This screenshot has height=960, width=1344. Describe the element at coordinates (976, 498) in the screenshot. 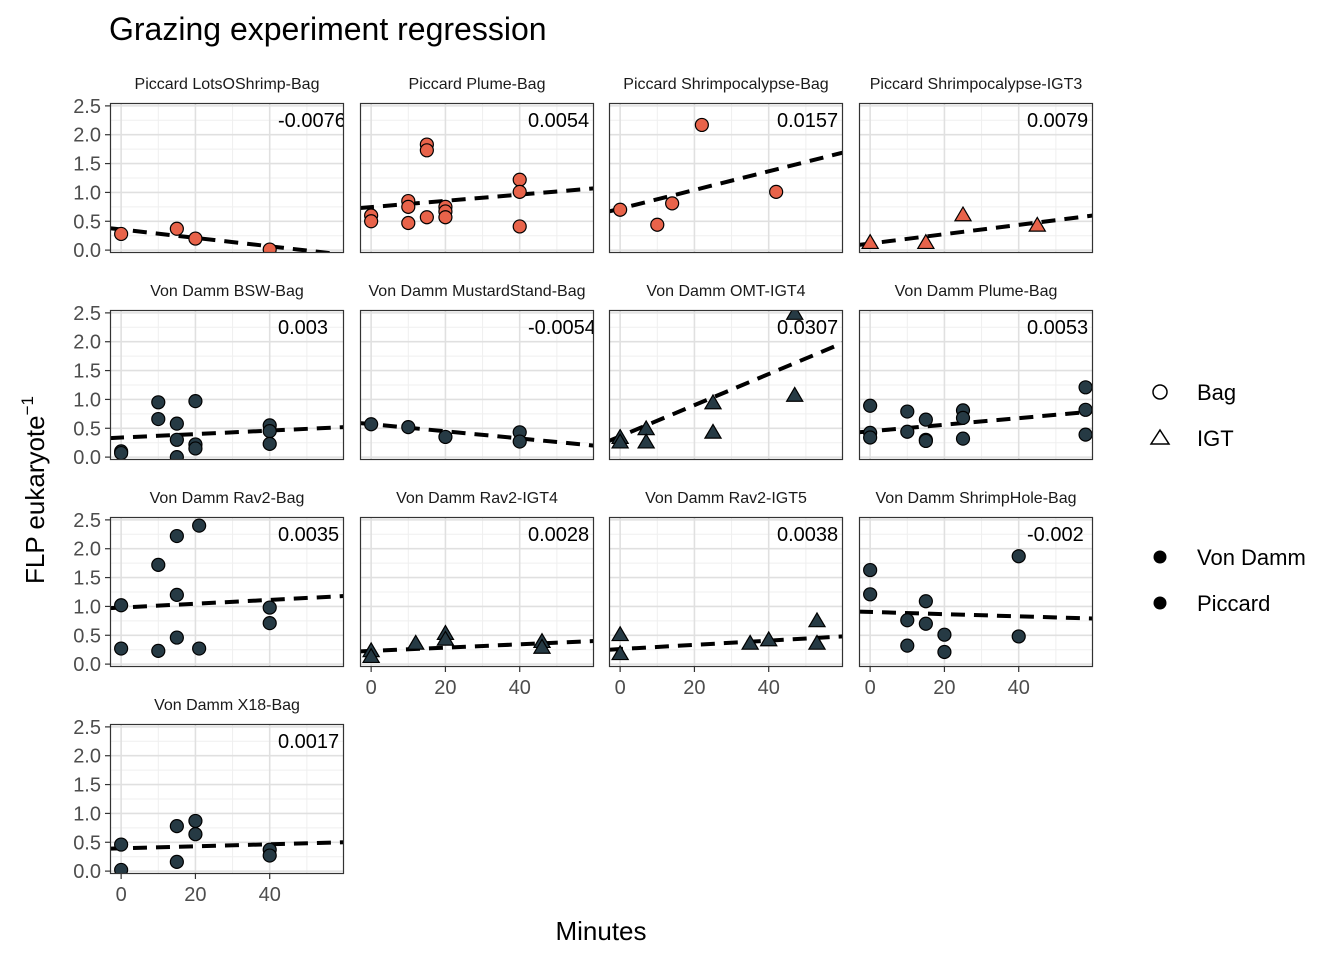

I see `panel-strip-label: Von Damm ShrimpHole-Bag` at that location.